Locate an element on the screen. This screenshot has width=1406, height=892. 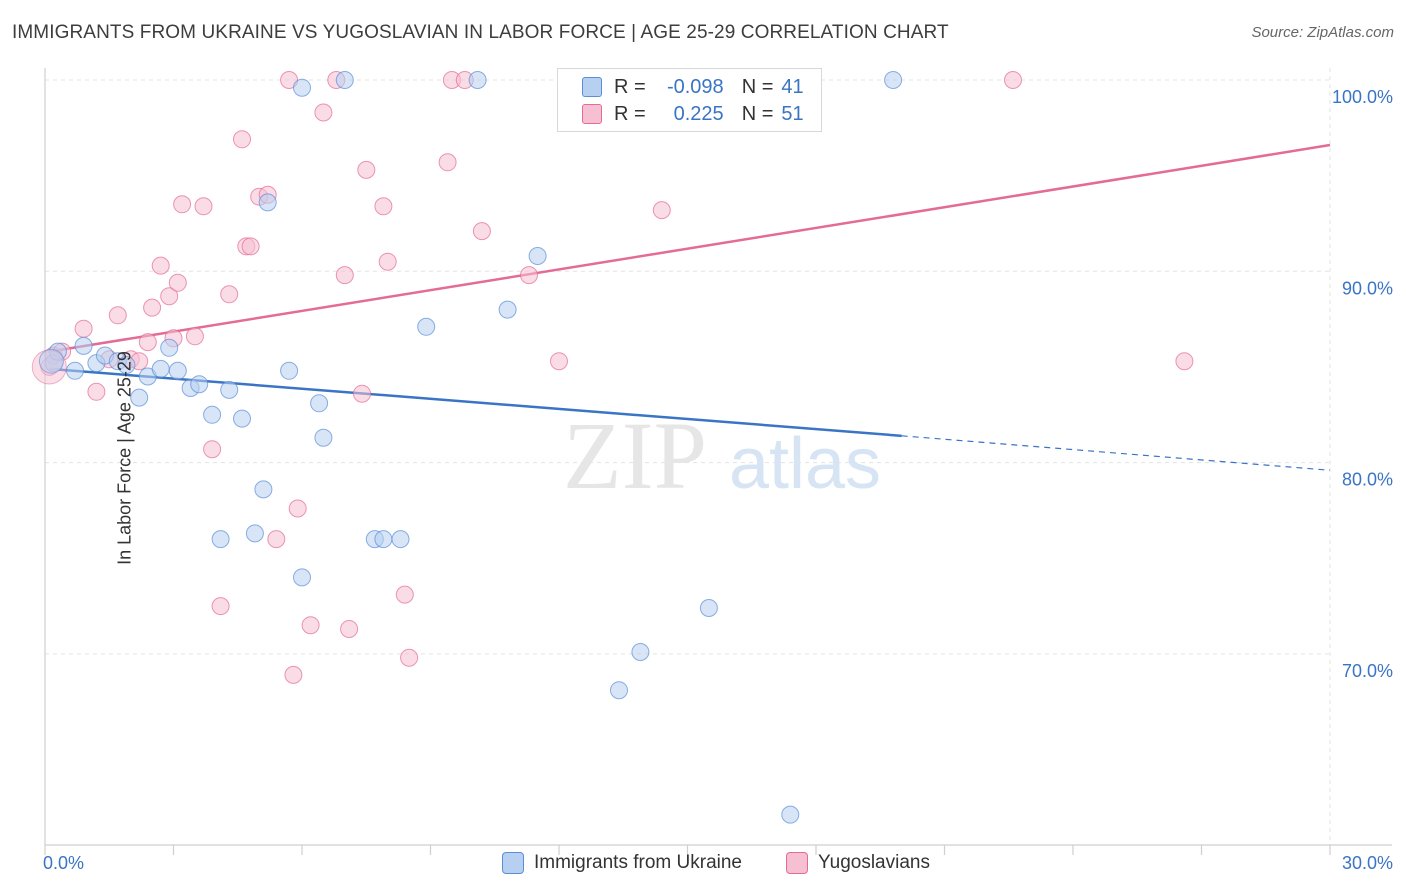
legend-r-value-ukraine: -0.098 is located at coordinates (695, 86).